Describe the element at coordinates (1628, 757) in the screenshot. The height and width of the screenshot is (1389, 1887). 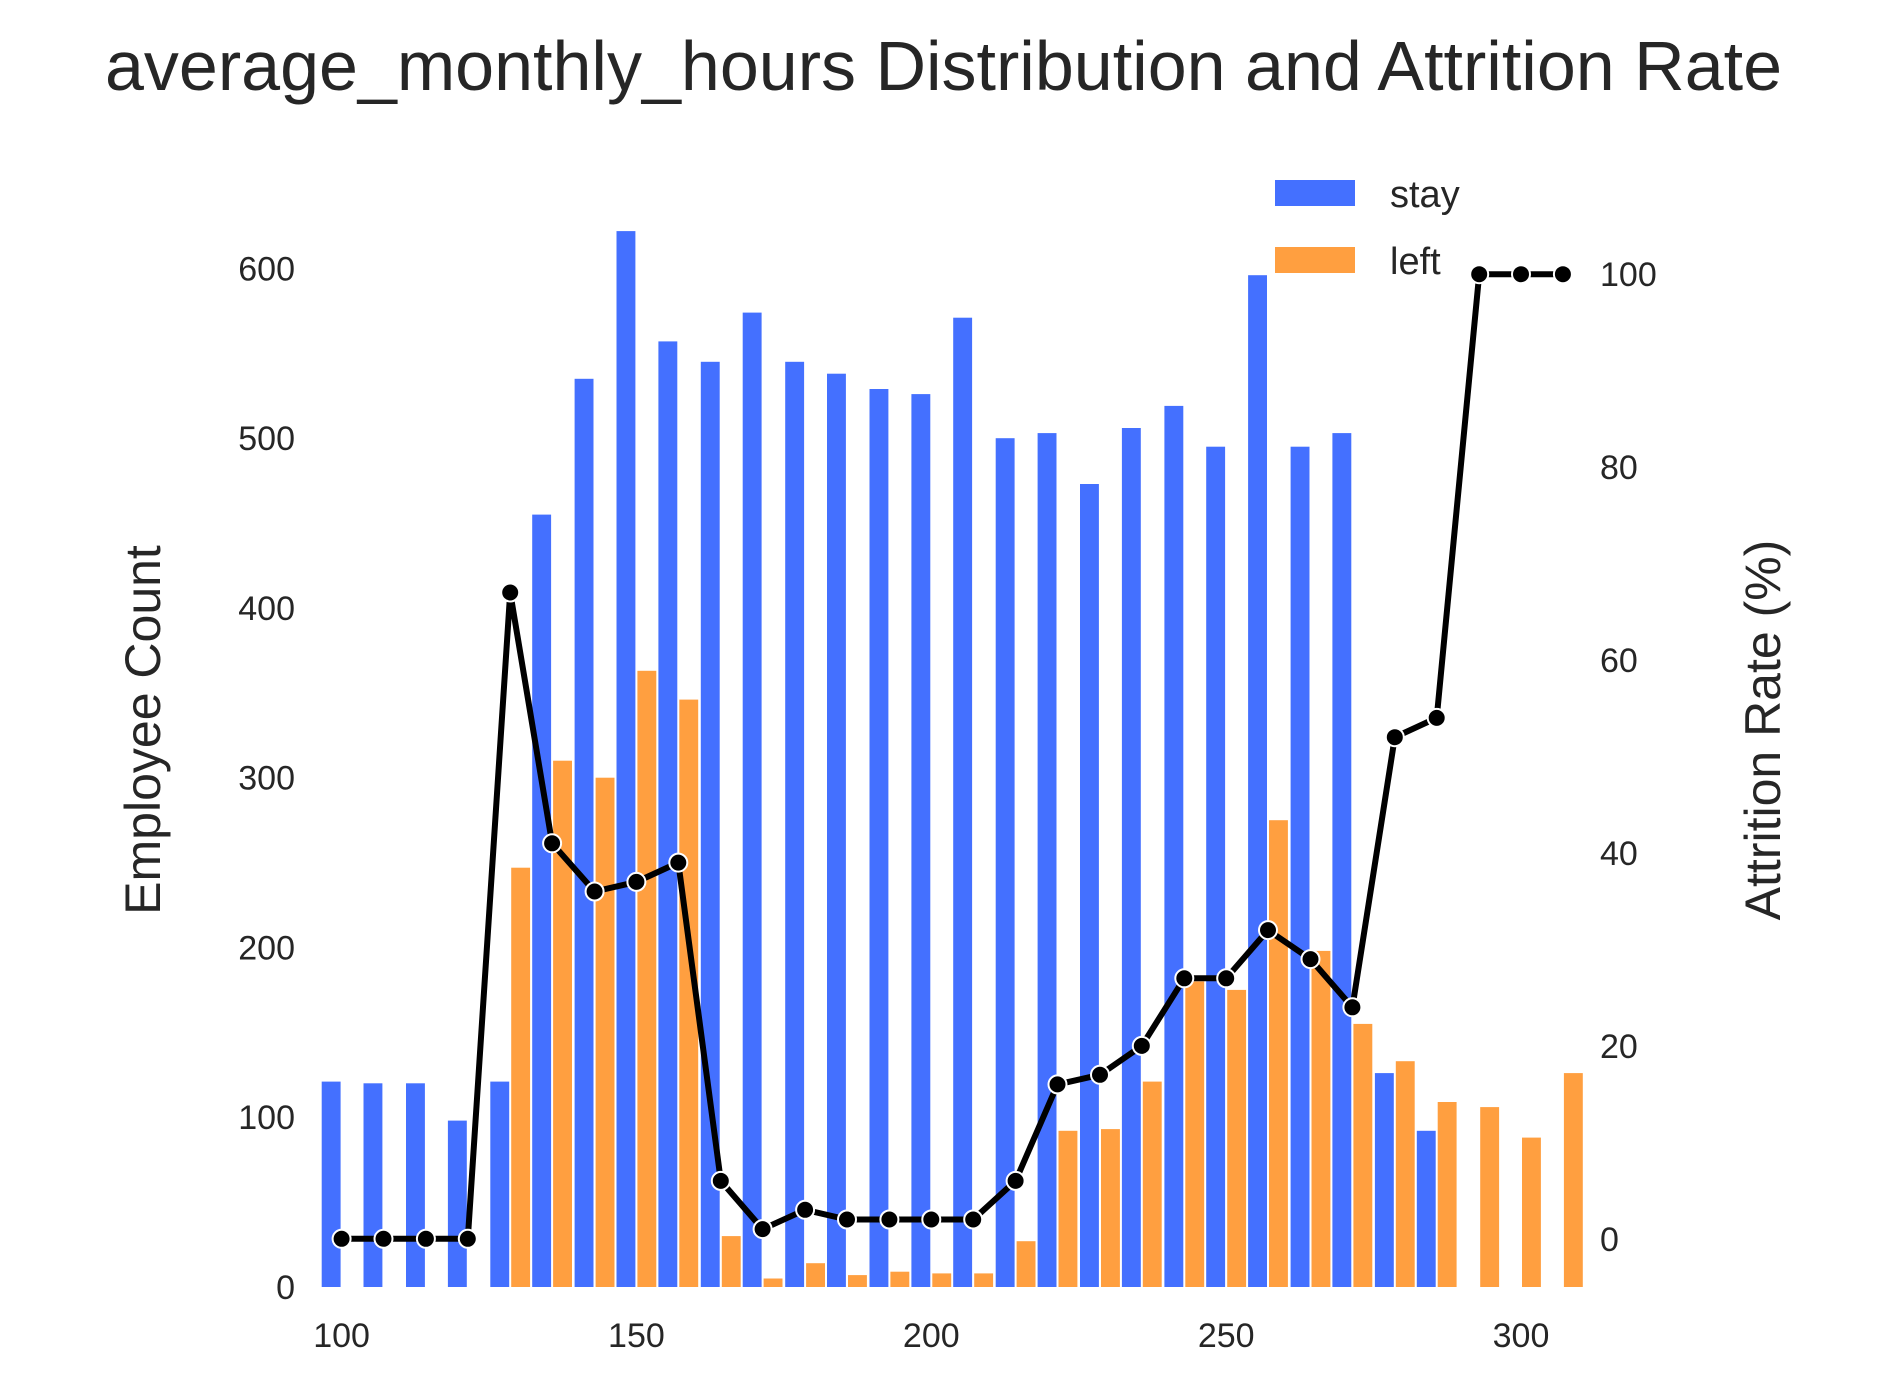
I see `y2-axis-ticks: 0 20 40 60 80 100` at that location.